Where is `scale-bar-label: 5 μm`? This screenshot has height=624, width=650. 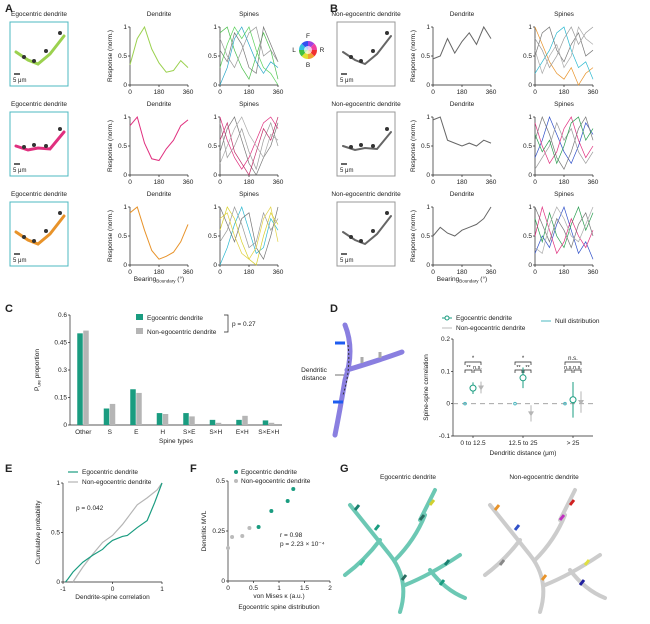
scale-bar-label: 5 μm is located at coordinates (19, 81).